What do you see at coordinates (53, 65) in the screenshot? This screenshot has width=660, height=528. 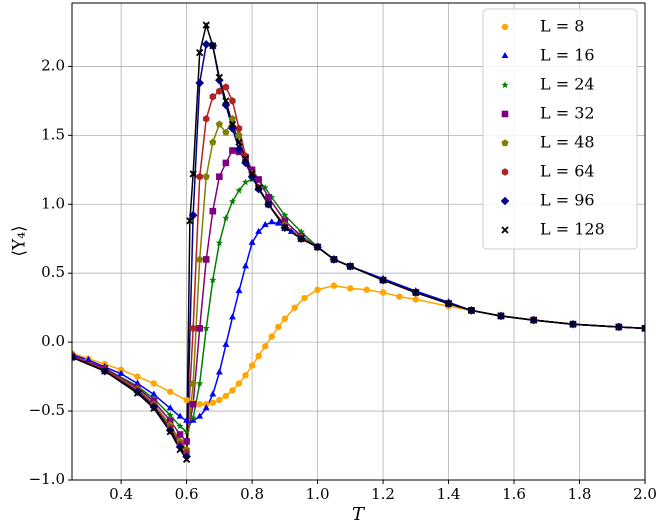 I see `y-tick-label: 2.0` at bounding box center [53, 65].